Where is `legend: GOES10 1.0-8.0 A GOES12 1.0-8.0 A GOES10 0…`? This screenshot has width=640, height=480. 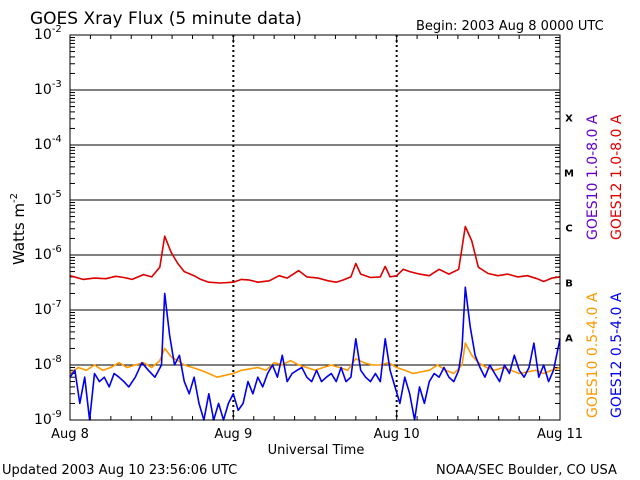 legend: GOES10 1.0-8.0 A GOES12 1.0-8.0 A GOES10 0… is located at coordinates (605, 266).